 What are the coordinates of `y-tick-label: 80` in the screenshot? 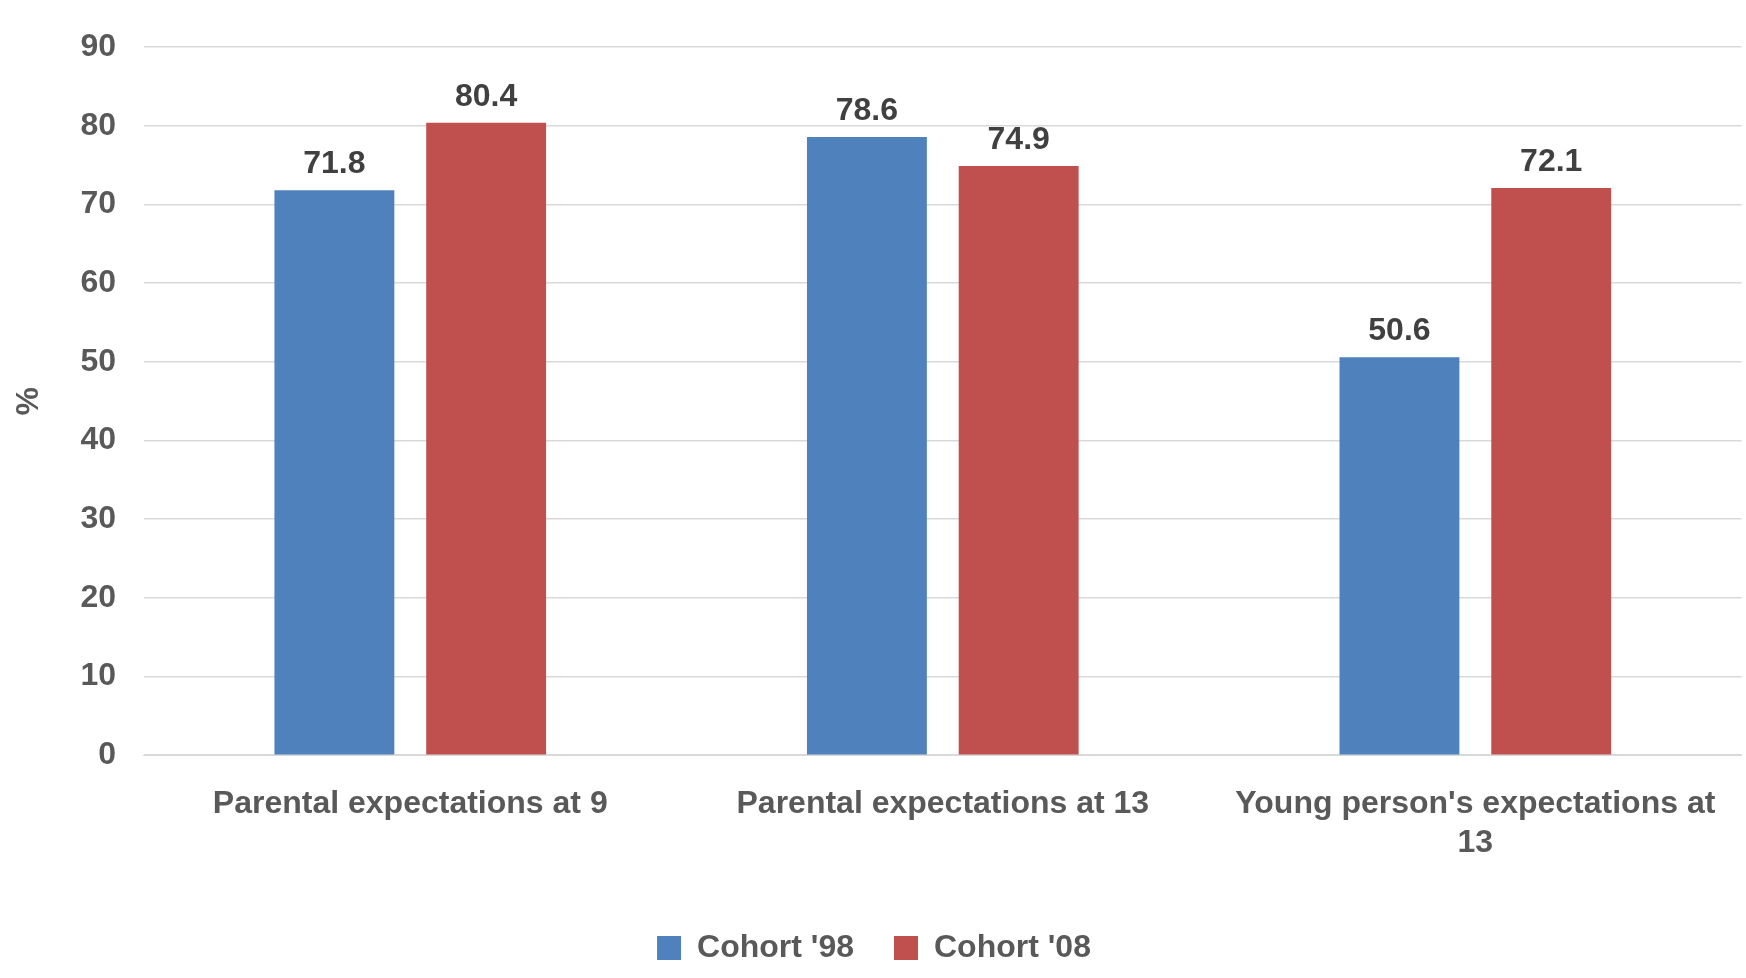 It's located at (98, 123).